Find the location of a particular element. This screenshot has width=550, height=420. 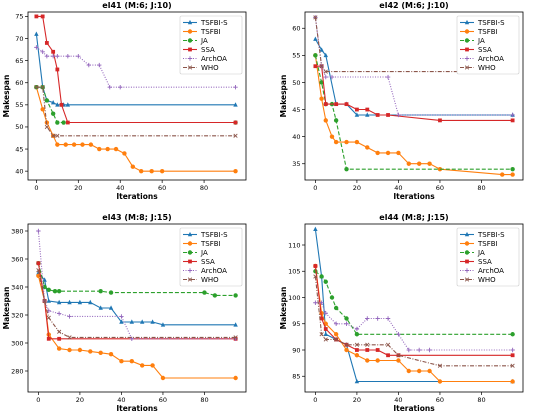

legend-label: WHO is located at coordinates (210, 68).